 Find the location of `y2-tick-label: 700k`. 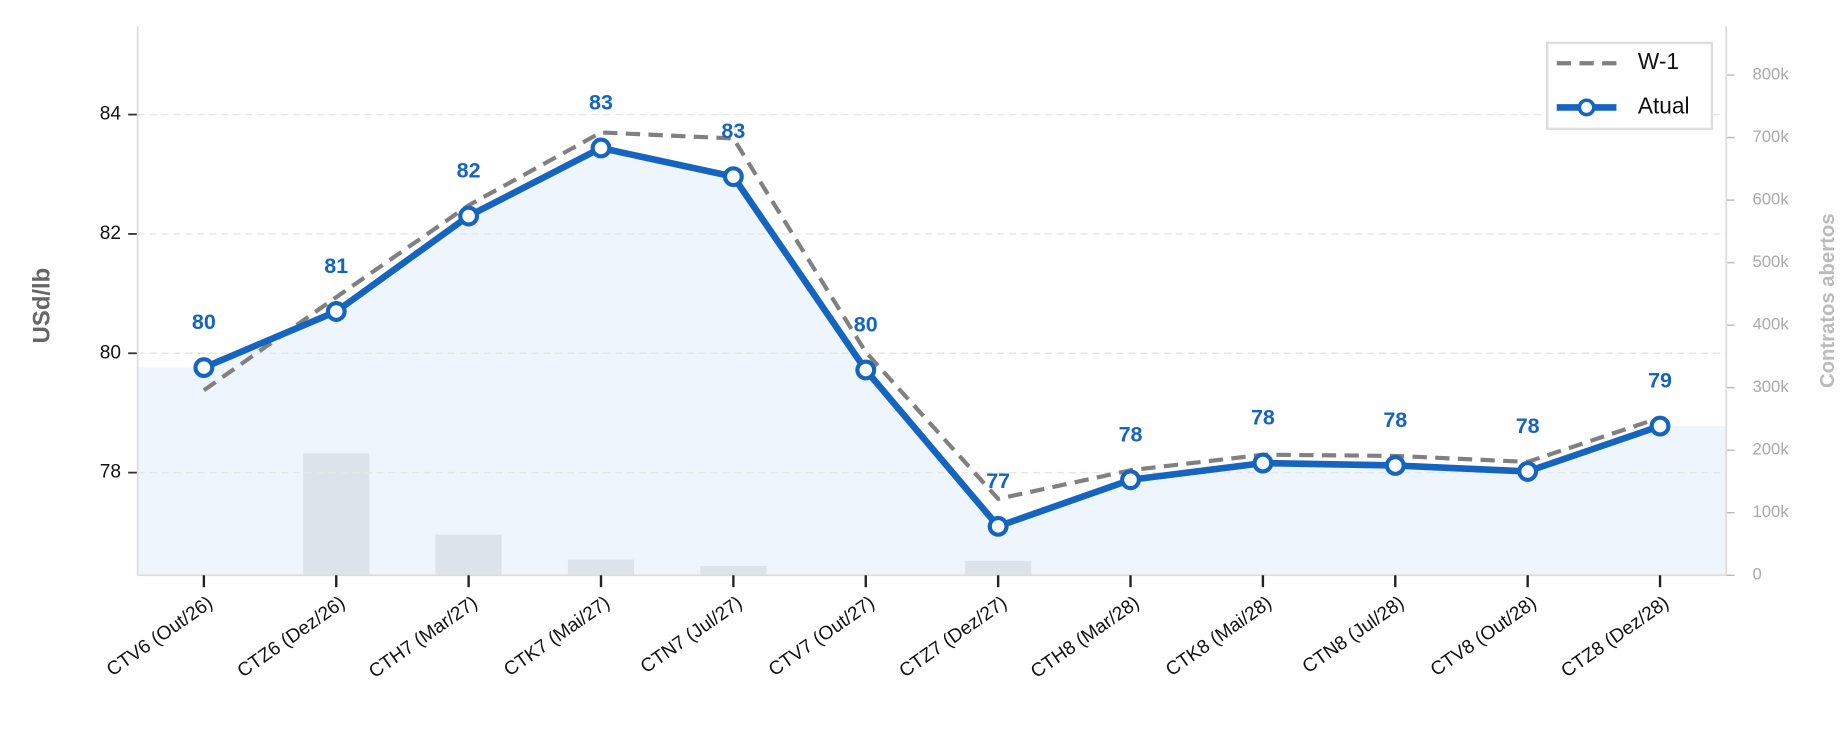

y2-tick-label: 700k is located at coordinates (1770, 136).